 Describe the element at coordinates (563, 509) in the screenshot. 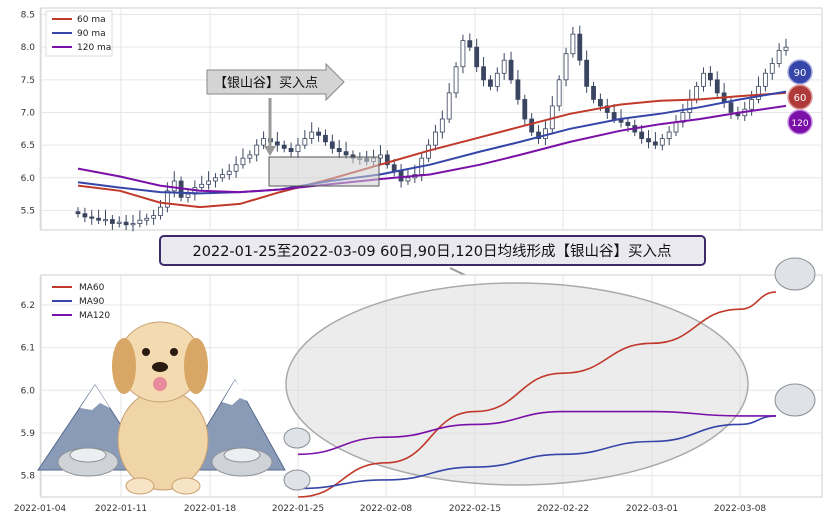

I see `x-tick-label: 2022-02-22` at that location.